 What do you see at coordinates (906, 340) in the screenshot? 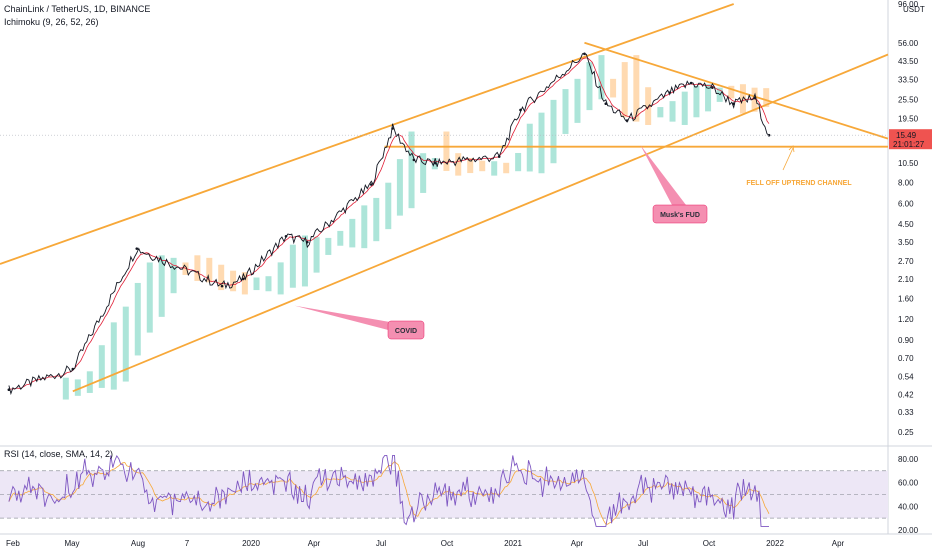
I see `price-tick-label: 0.90` at bounding box center [906, 340].